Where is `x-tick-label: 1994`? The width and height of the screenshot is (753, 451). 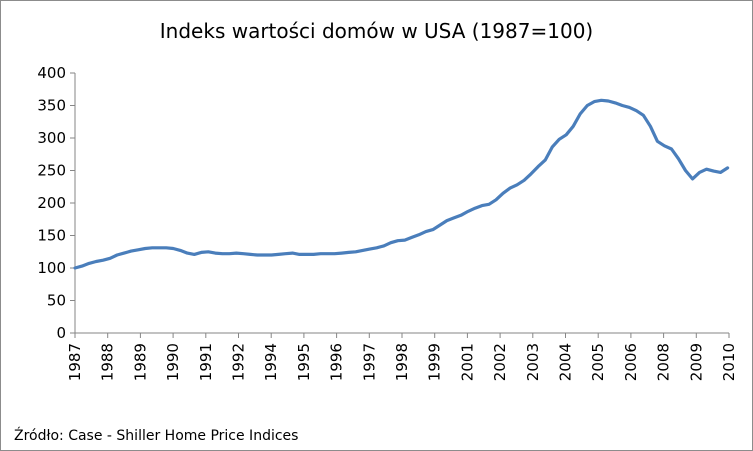
x-tick-label: 1994 is located at coordinates (271, 362).